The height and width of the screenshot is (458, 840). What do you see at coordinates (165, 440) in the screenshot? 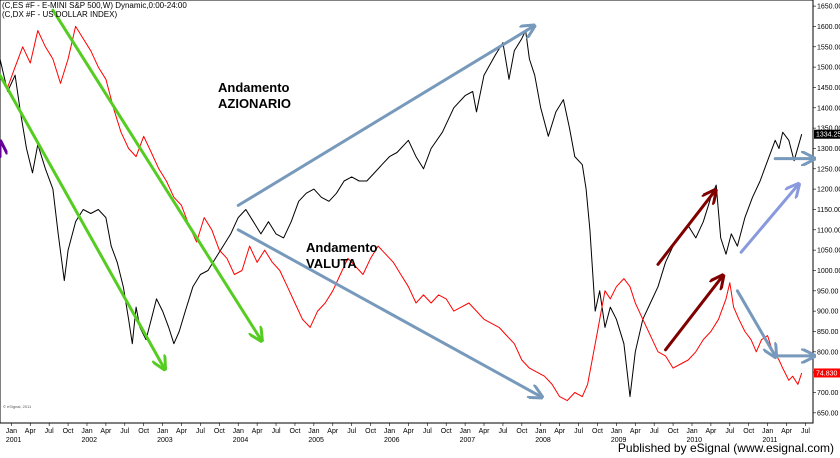
I see `x-year-label: 2003` at bounding box center [165, 440].